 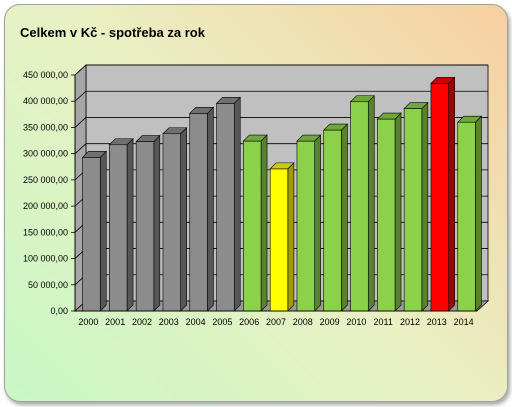 I want to click on y-tick-label: 350 000,00, so click(x=45, y=127).